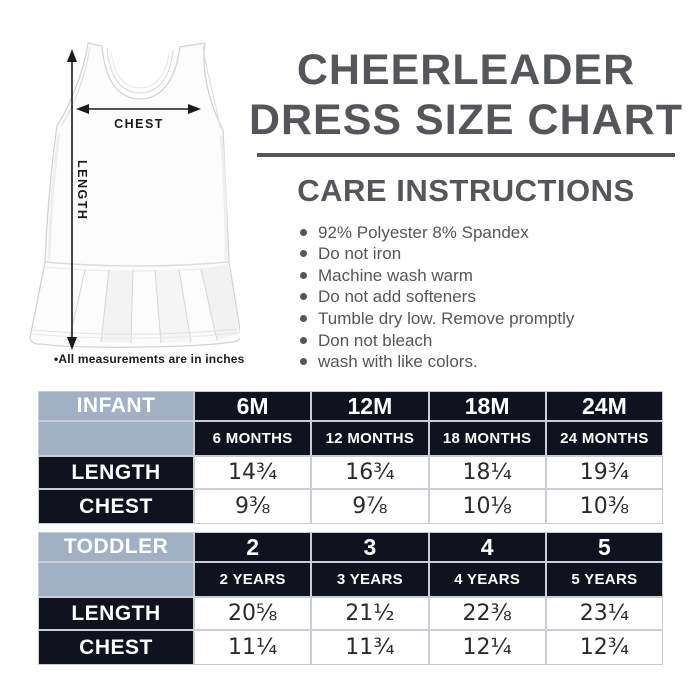 The image size is (700, 700). Describe the element at coordinates (604, 547) in the screenshot. I see `size-header: 5` at that location.